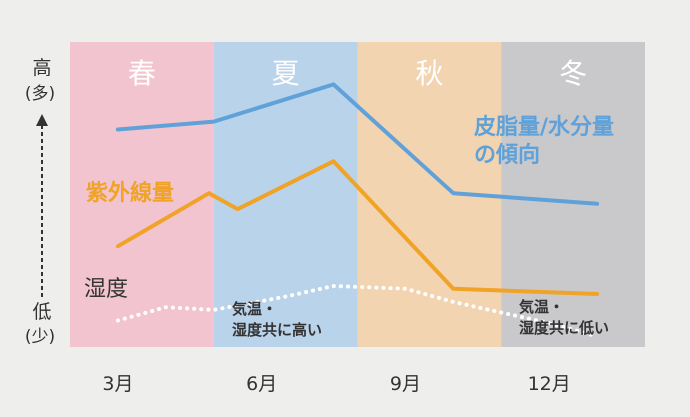 This screenshot has height=417, width=690. Describe the element at coordinates (40, 337) in the screenshot. I see `y-axis-low-sub-label: (少)` at that location.